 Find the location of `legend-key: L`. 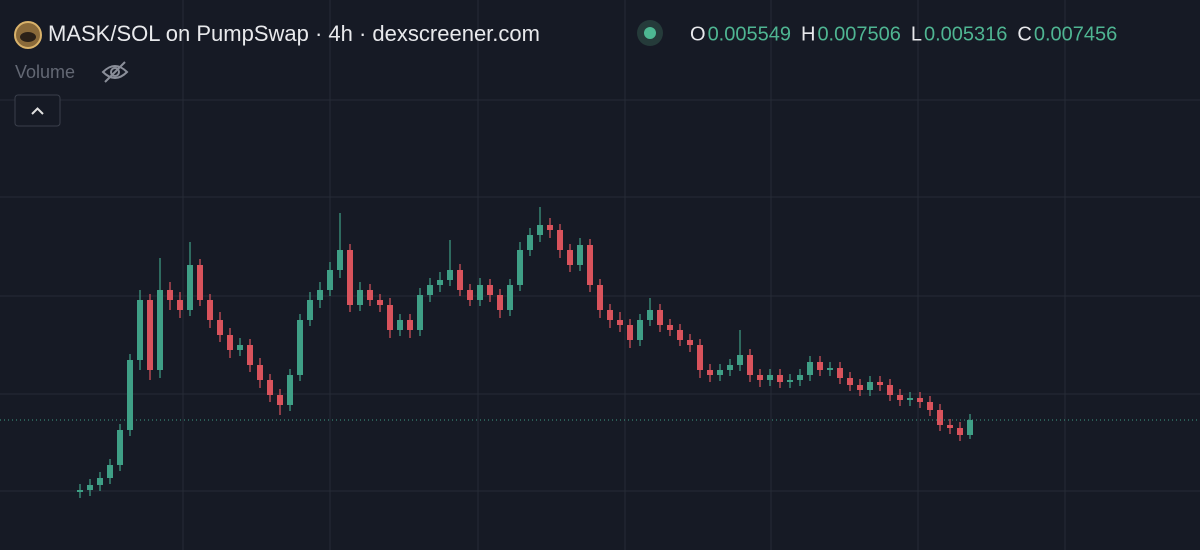

legend-key: L is located at coordinates (916, 34).